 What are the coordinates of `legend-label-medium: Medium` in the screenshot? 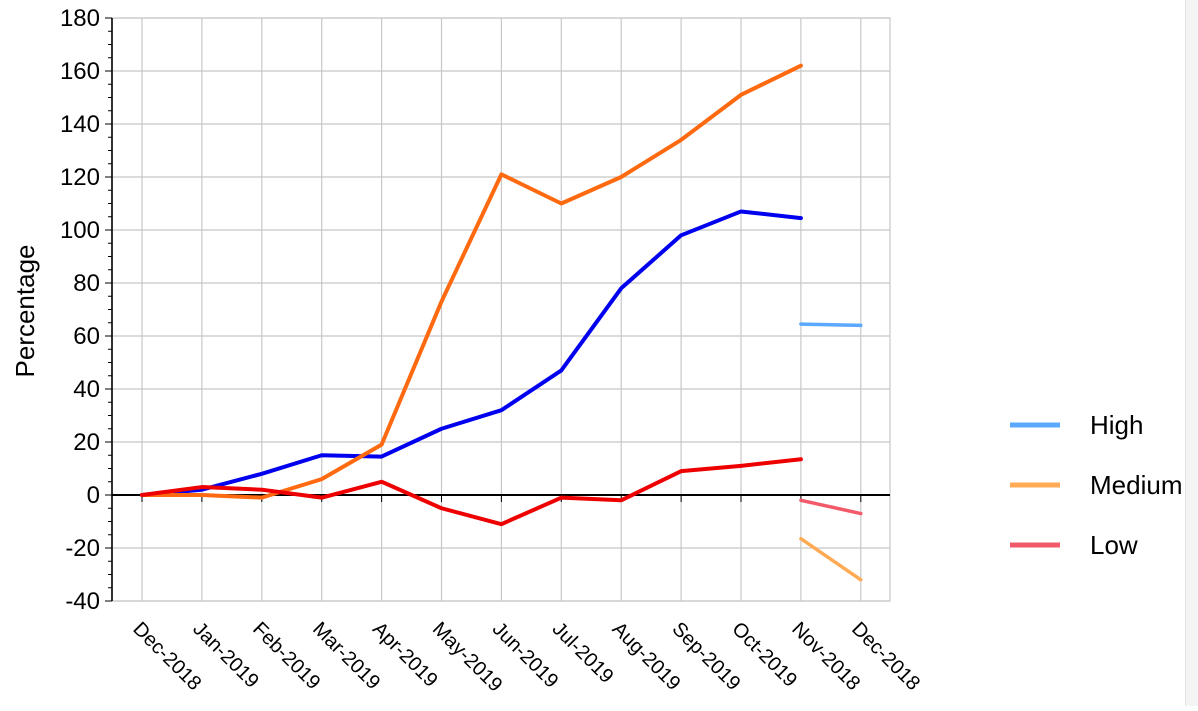 It's located at (1136, 485).